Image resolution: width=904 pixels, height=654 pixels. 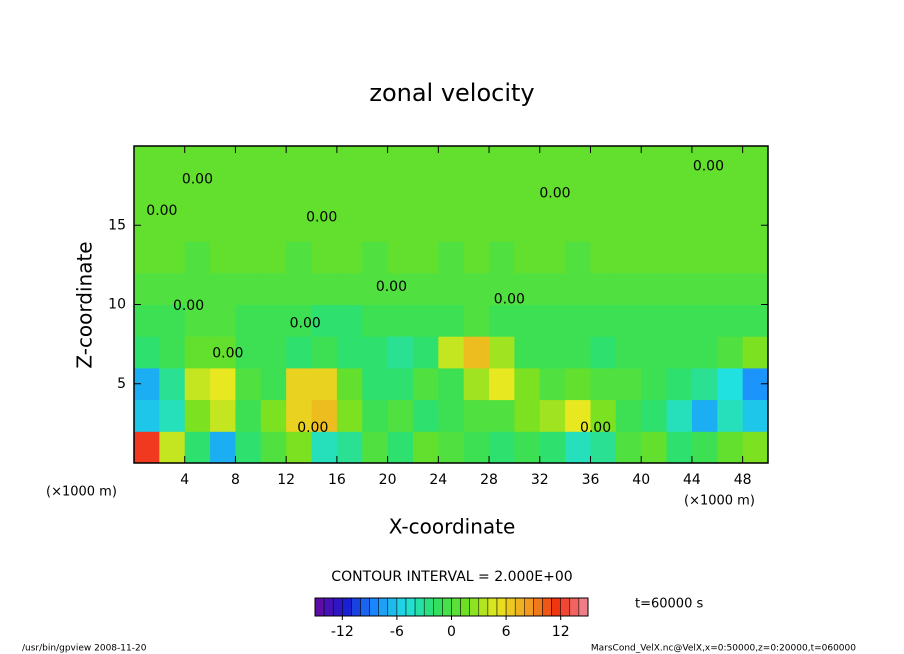 I want to click on chart-title: zonal velocity, so click(x=451, y=93).